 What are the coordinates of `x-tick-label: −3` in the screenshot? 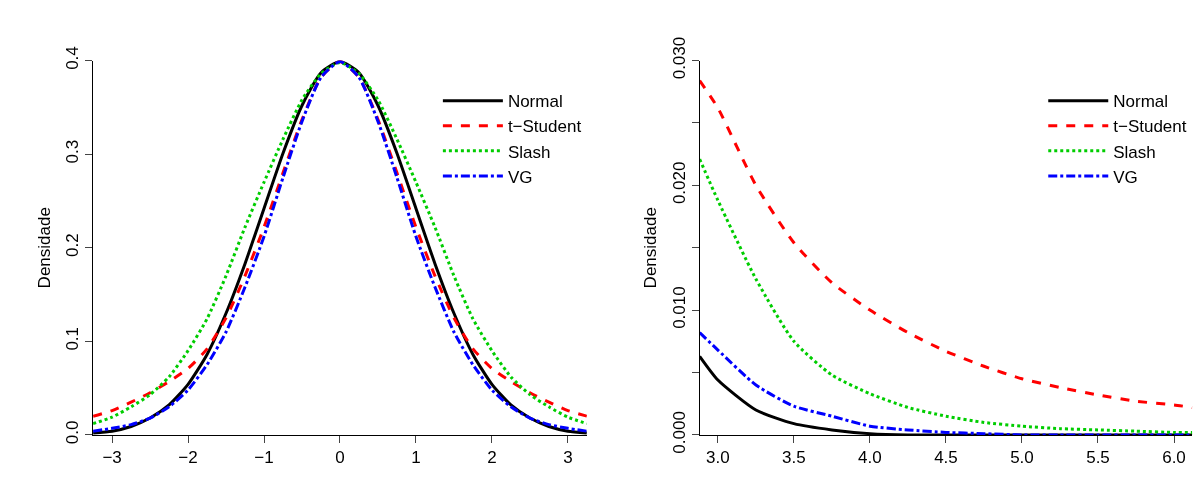 It's located at (112, 458).